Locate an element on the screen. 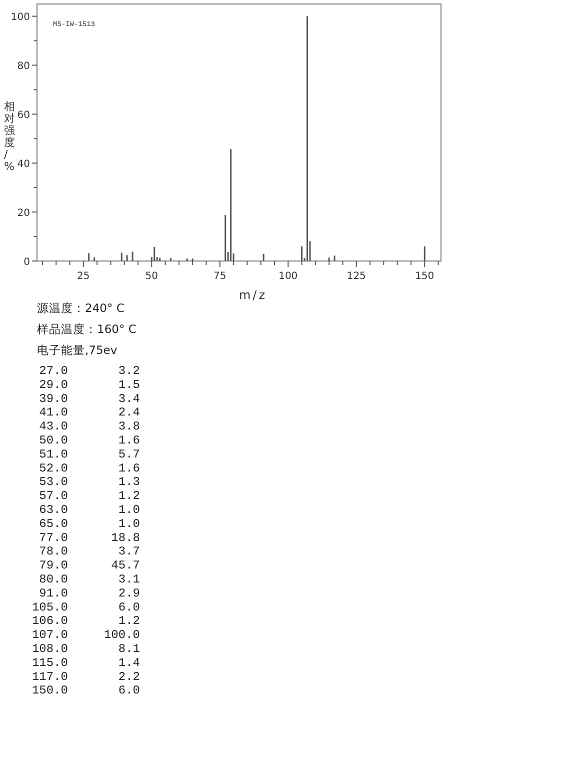 The height and width of the screenshot is (760, 570). x-tick-label: 75 is located at coordinates (220, 276).